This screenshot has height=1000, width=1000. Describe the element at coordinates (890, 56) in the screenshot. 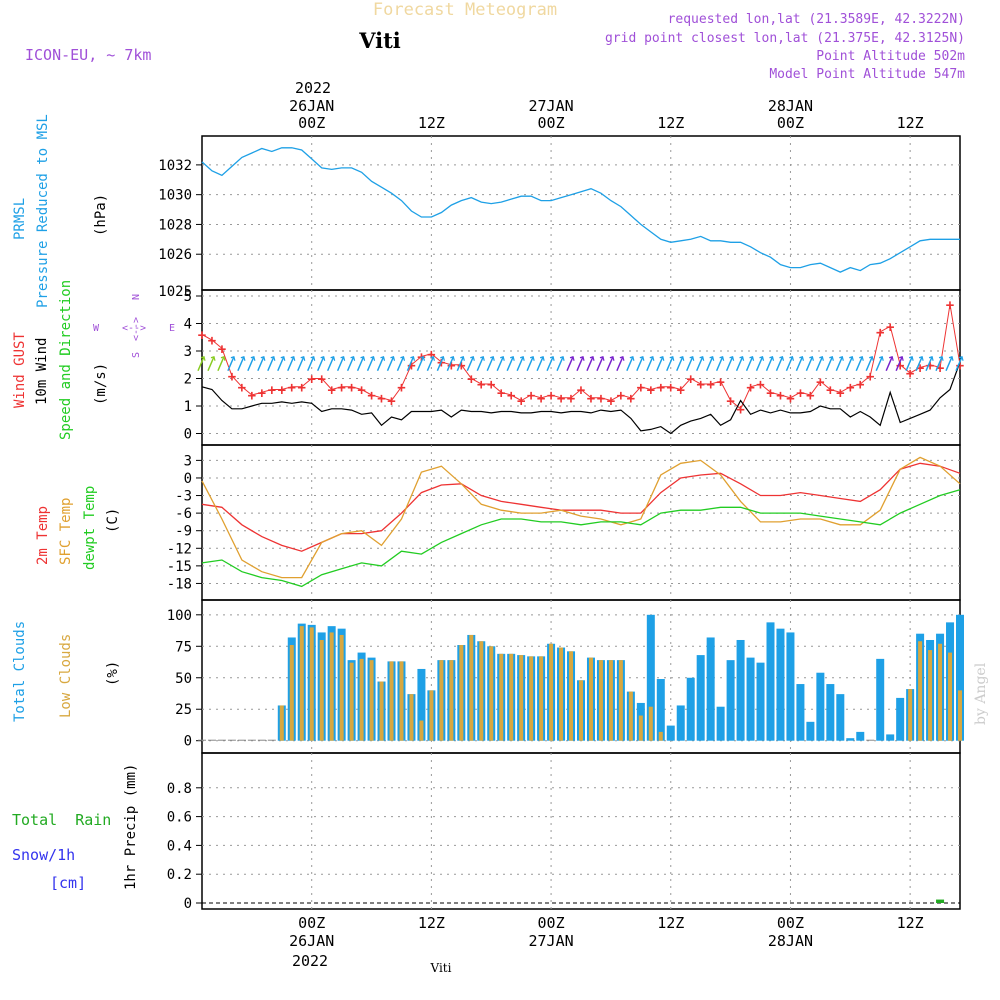

I see `point-altitude: Point Altitude 502m` at that location.